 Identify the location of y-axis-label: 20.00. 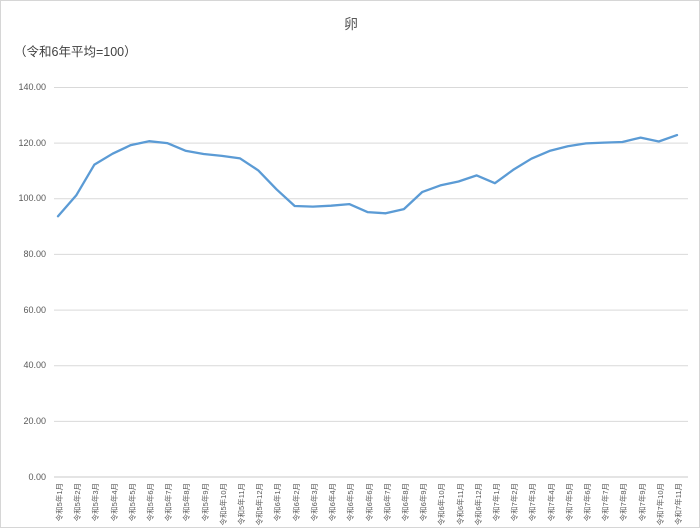
(34, 420).